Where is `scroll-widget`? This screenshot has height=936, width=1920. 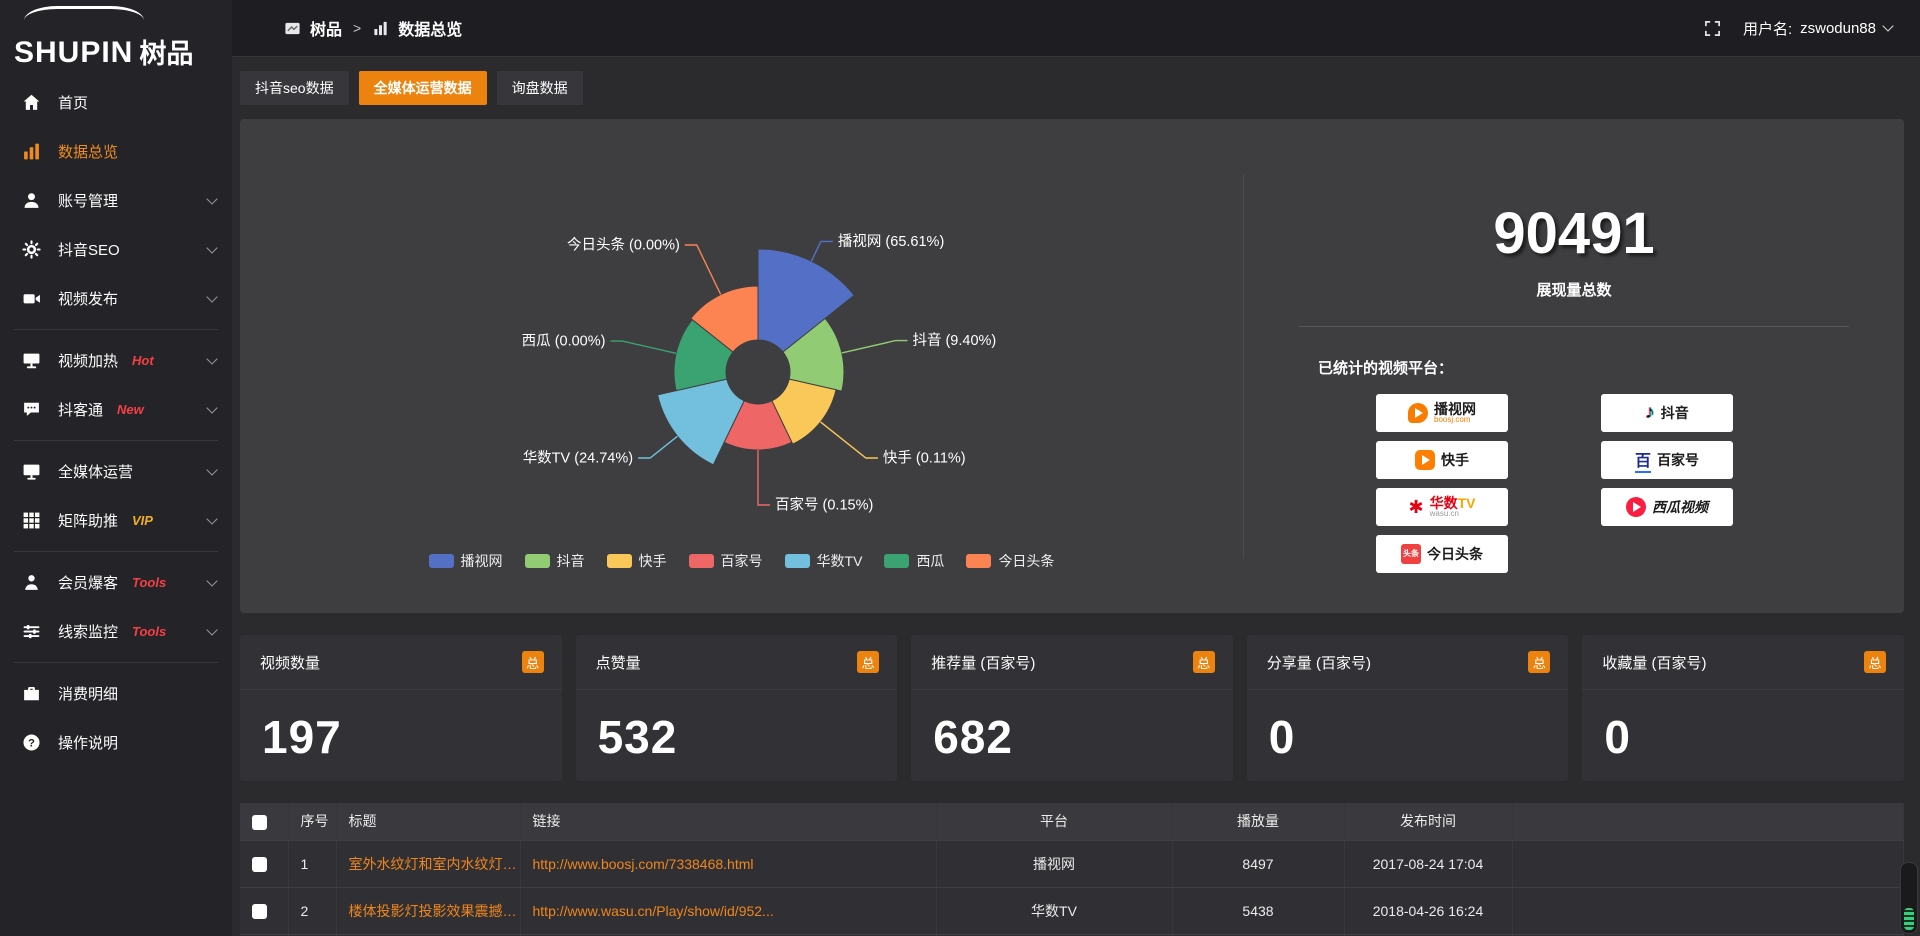
scroll-widget is located at coordinates (1909, 898).